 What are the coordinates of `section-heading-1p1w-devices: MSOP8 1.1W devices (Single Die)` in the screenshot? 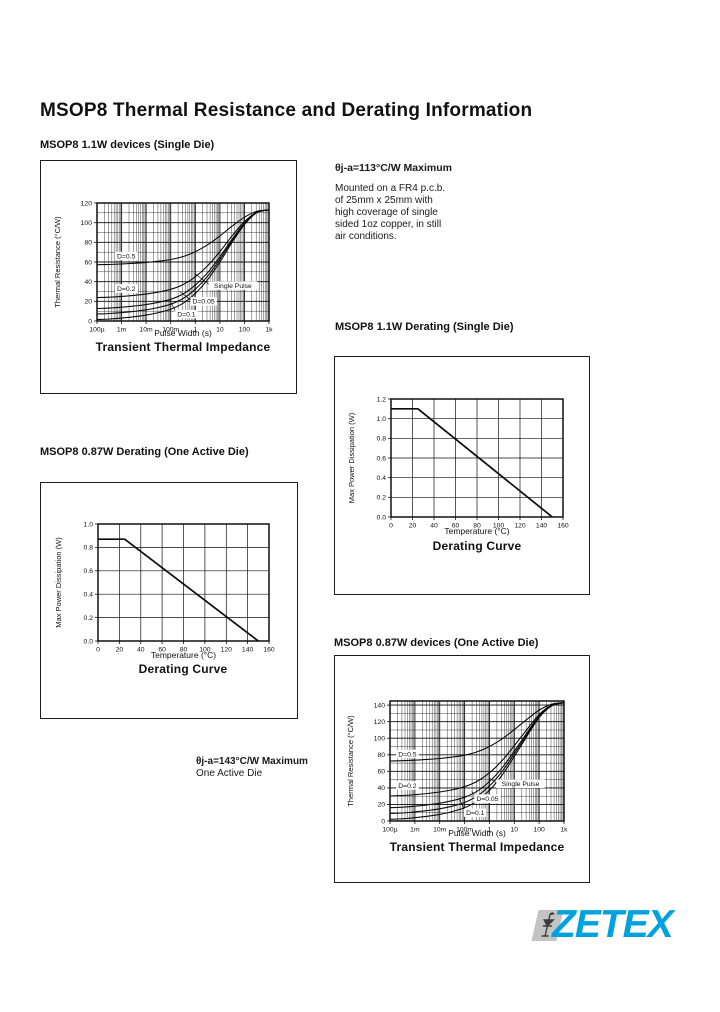 It's located at (127, 145).